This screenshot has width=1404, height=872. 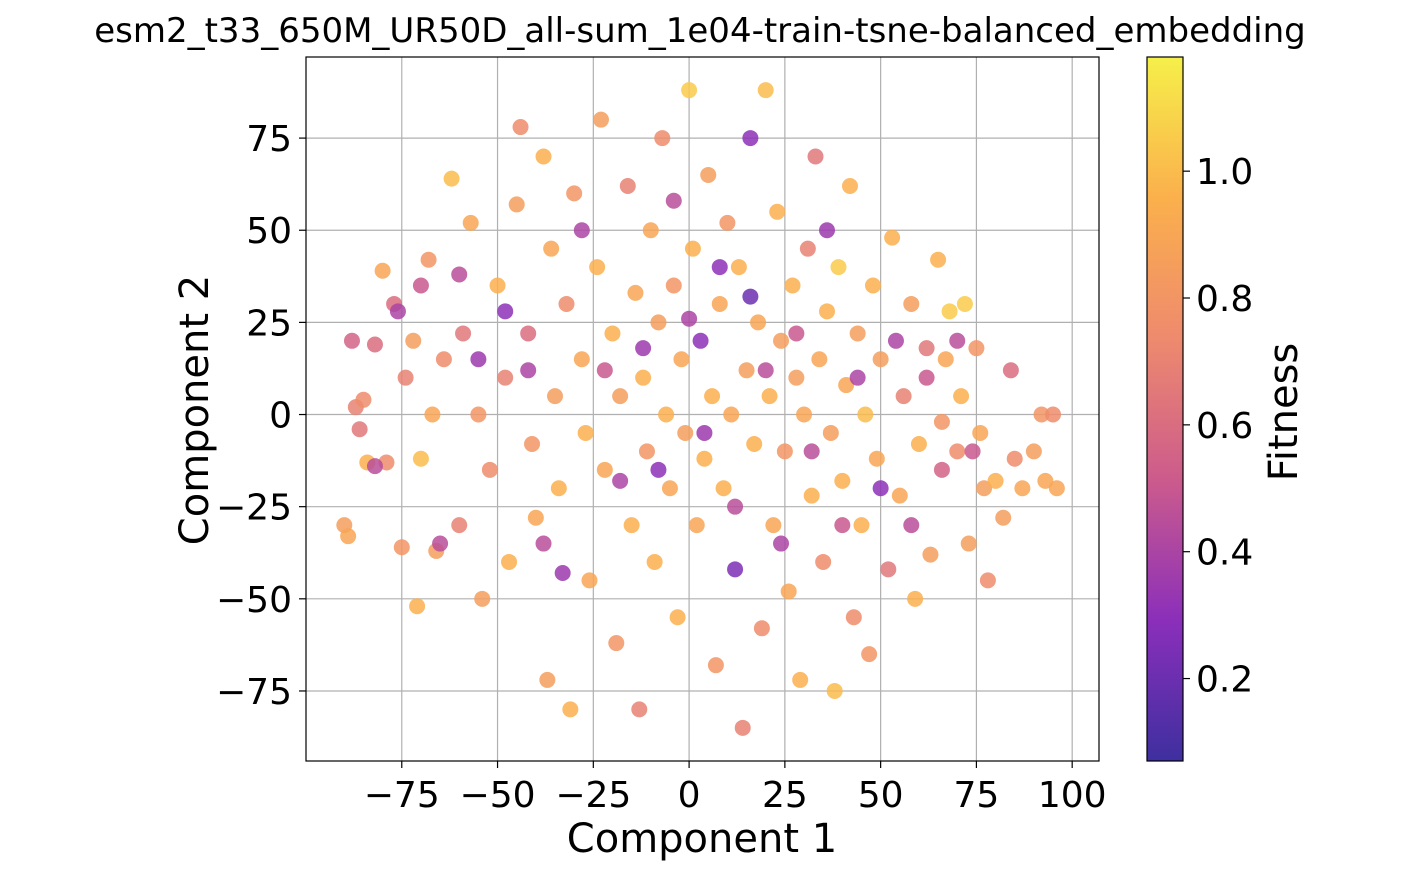 What do you see at coordinates (1218, 426) in the screenshot?
I see `colorbar-ticks: 0.2 0.4 0.6 0.8 1.0` at bounding box center [1218, 426].